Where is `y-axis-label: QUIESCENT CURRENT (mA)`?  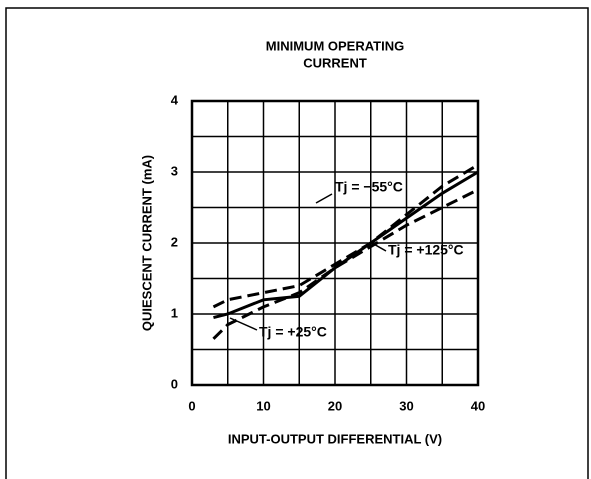
y-axis-label: QUIESCENT CURRENT (mA) is located at coordinates (146, 243).